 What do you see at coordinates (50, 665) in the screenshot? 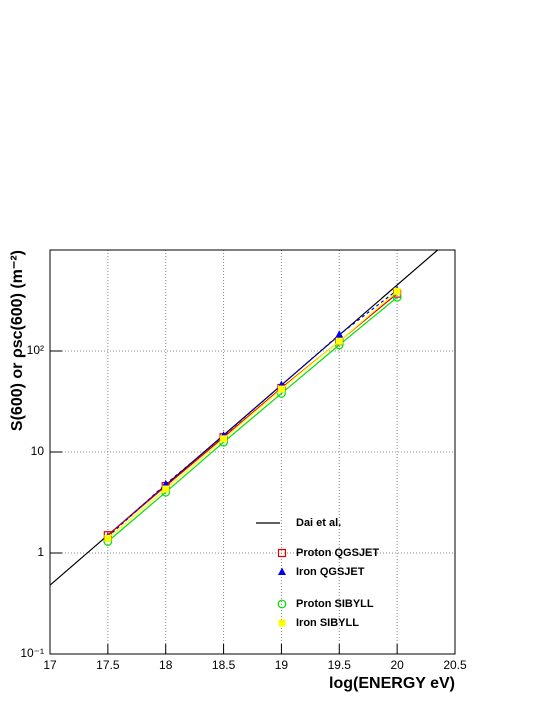
I see `x-tick-label: 17` at bounding box center [50, 665].